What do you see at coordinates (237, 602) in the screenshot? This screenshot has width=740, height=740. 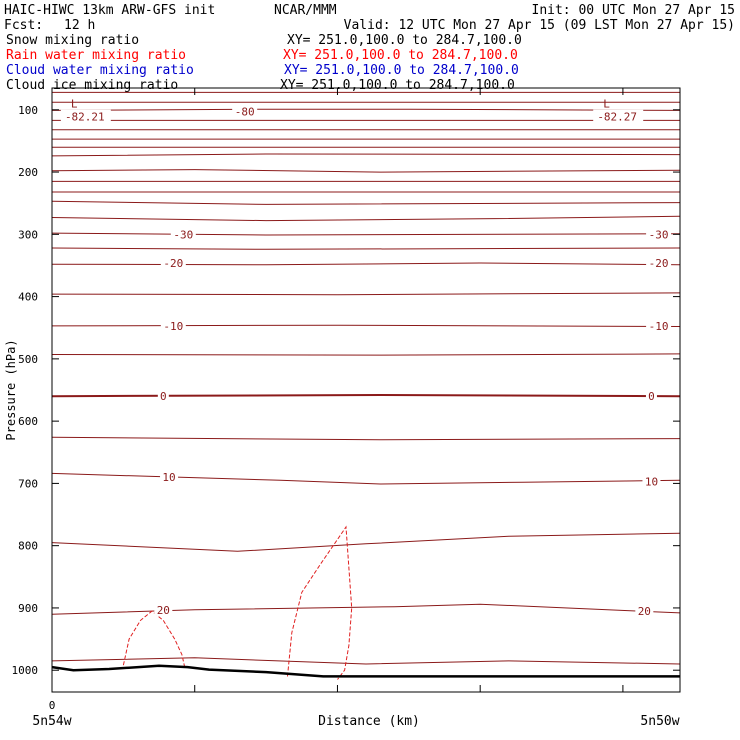 I see `rain-mixing-contours` at bounding box center [237, 602].